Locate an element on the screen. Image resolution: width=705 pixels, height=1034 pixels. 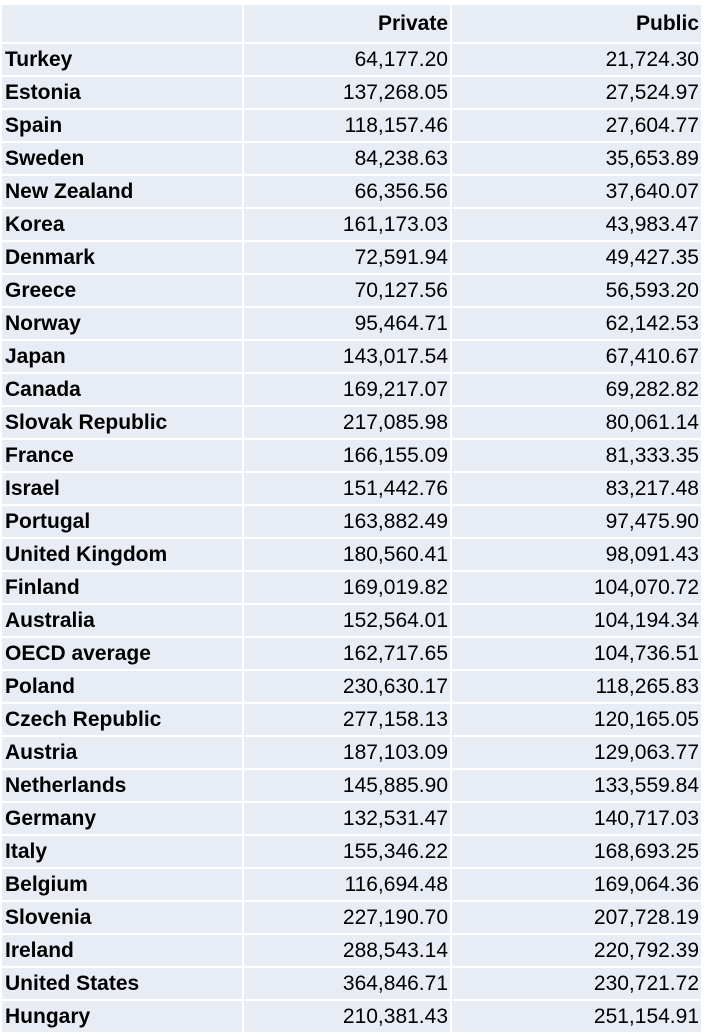
private-value-cell: 72,591.94 is located at coordinates (347, 257).